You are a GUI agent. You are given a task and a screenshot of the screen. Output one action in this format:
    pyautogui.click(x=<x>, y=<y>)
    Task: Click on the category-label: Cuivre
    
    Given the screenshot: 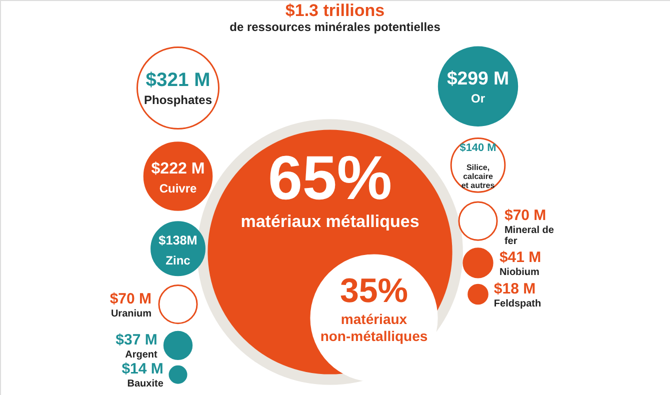 What is the action you would take?
    pyautogui.click(x=178, y=188)
    